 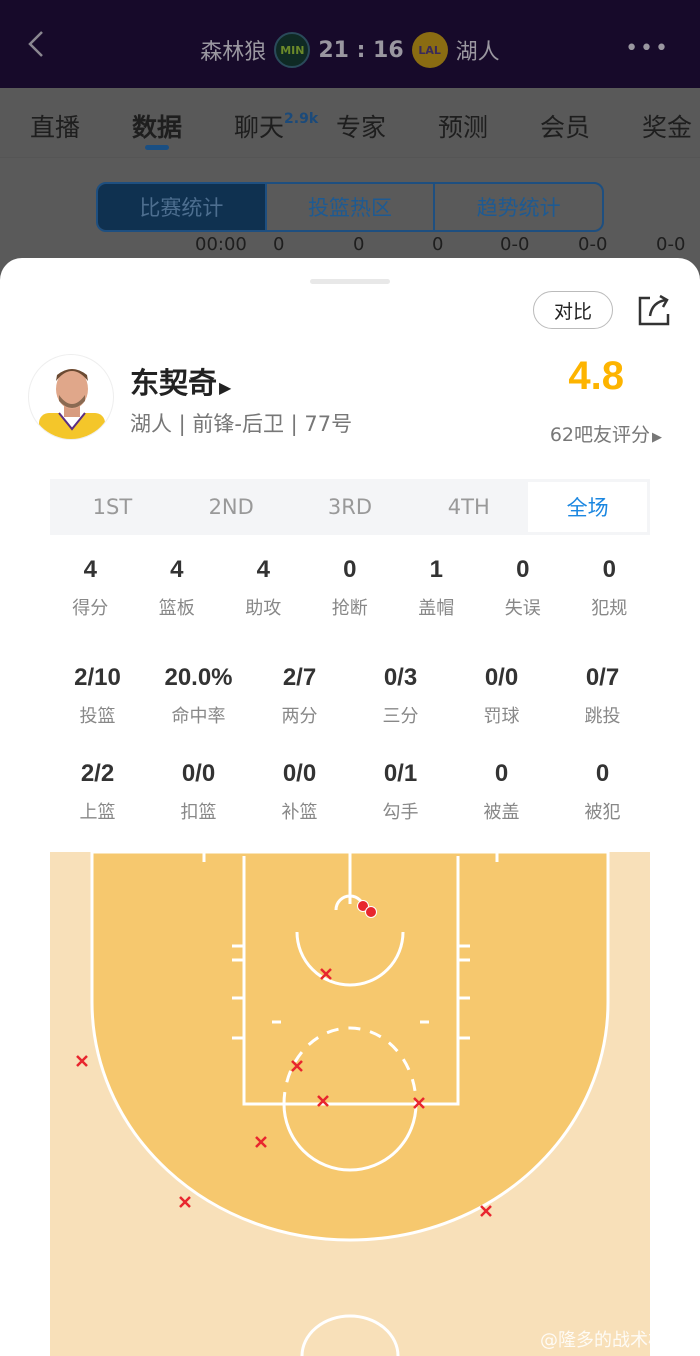 What do you see at coordinates (292, 50) in the screenshot?
I see `min-logo: MIN` at bounding box center [292, 50].